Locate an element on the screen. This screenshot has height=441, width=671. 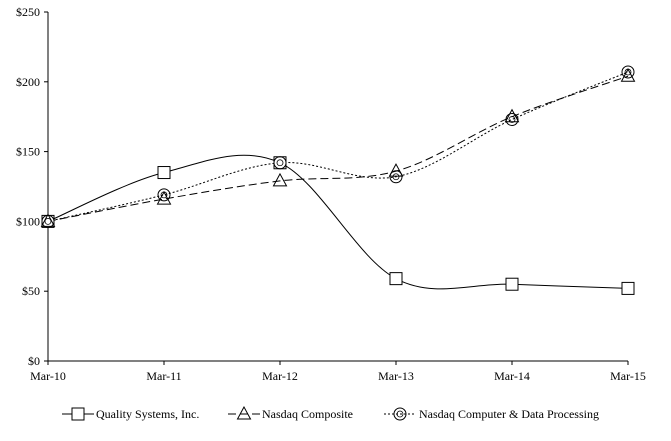
legend-marker-square is located at coordinates (78, 414).